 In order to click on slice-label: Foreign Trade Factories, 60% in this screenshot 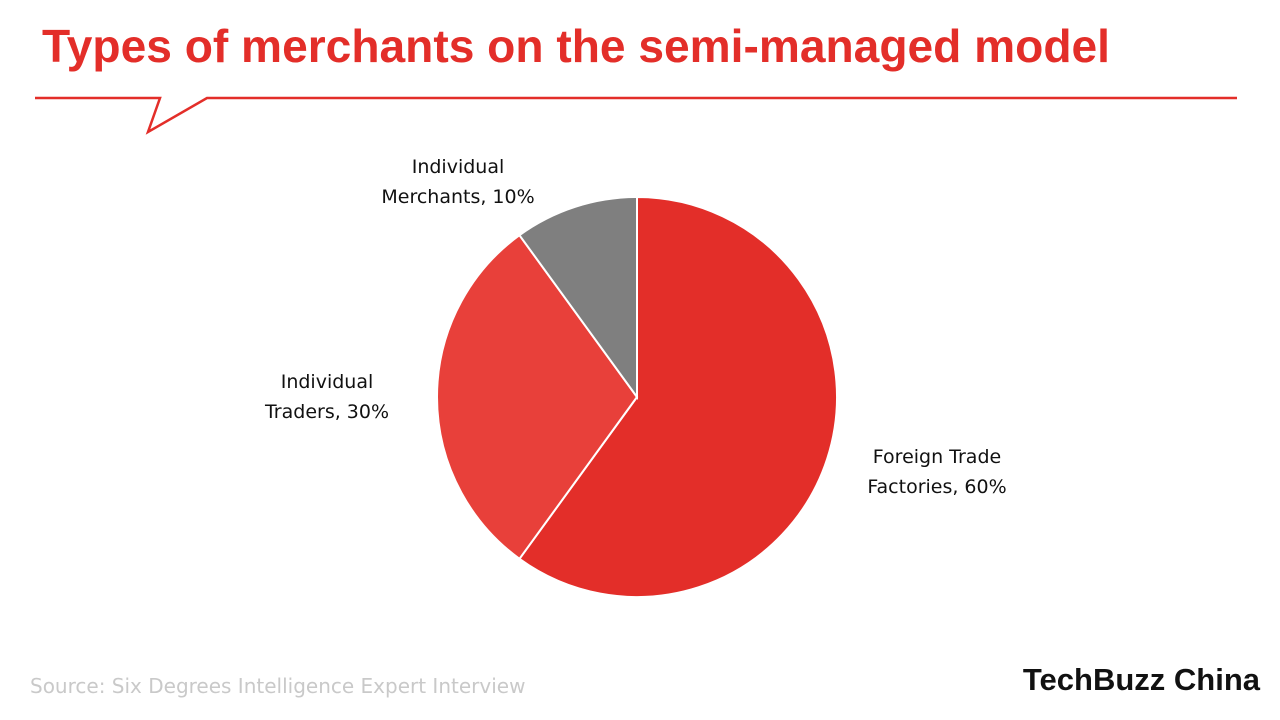, I will do `click(937, 472)`.